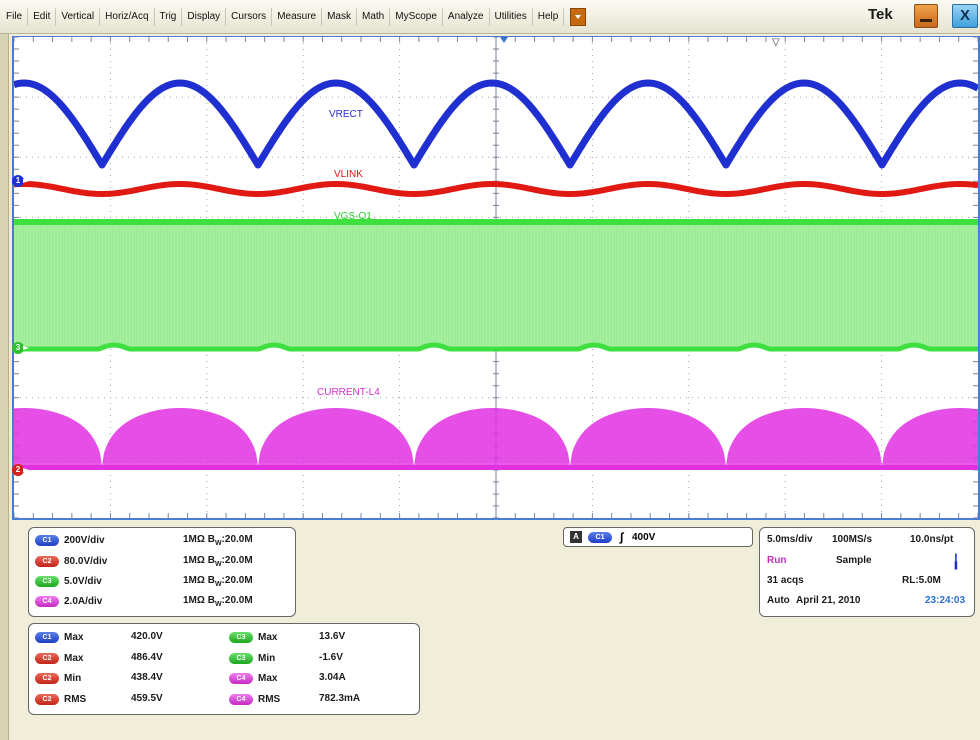 This screenshot has width=980, height=740. Describe the element at coordinates (332, 636) in the screenshot. I see `measurement-value: 13.6V` at that location.